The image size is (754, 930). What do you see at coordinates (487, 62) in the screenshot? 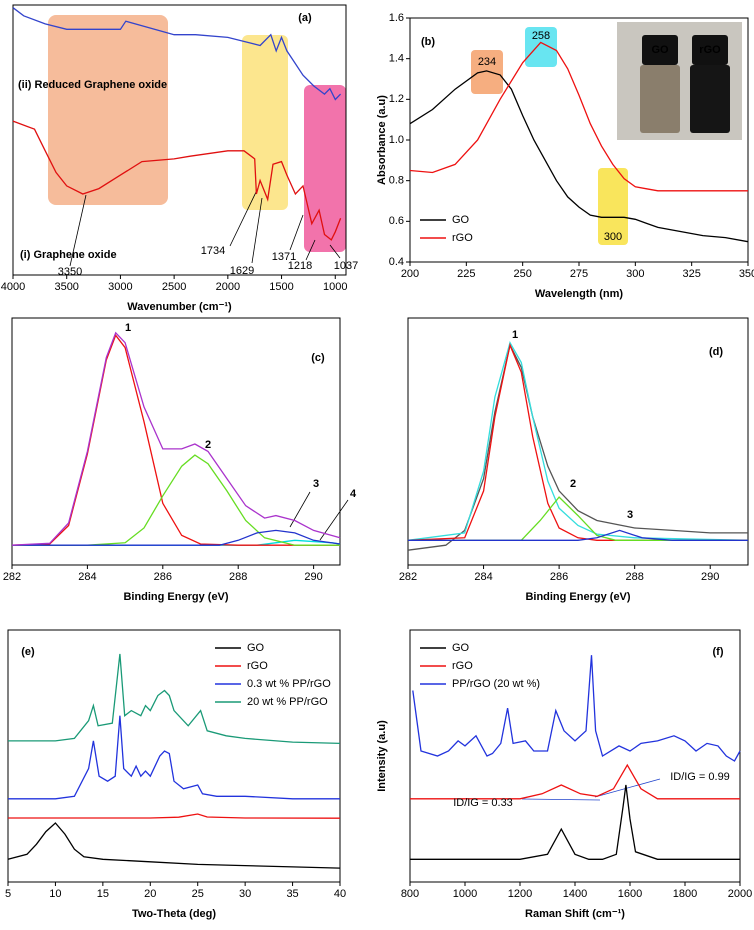
I see `annotation: 234` at bounding box center [487, 62].